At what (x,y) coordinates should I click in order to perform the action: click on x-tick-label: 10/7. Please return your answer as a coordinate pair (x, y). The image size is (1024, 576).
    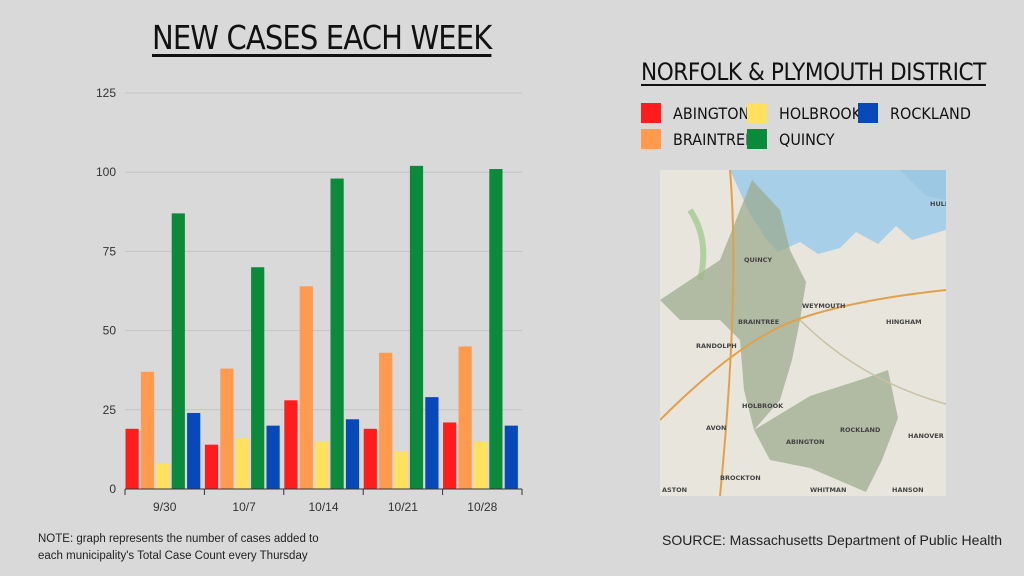
    Looking at the image, I should click on (244, 507).